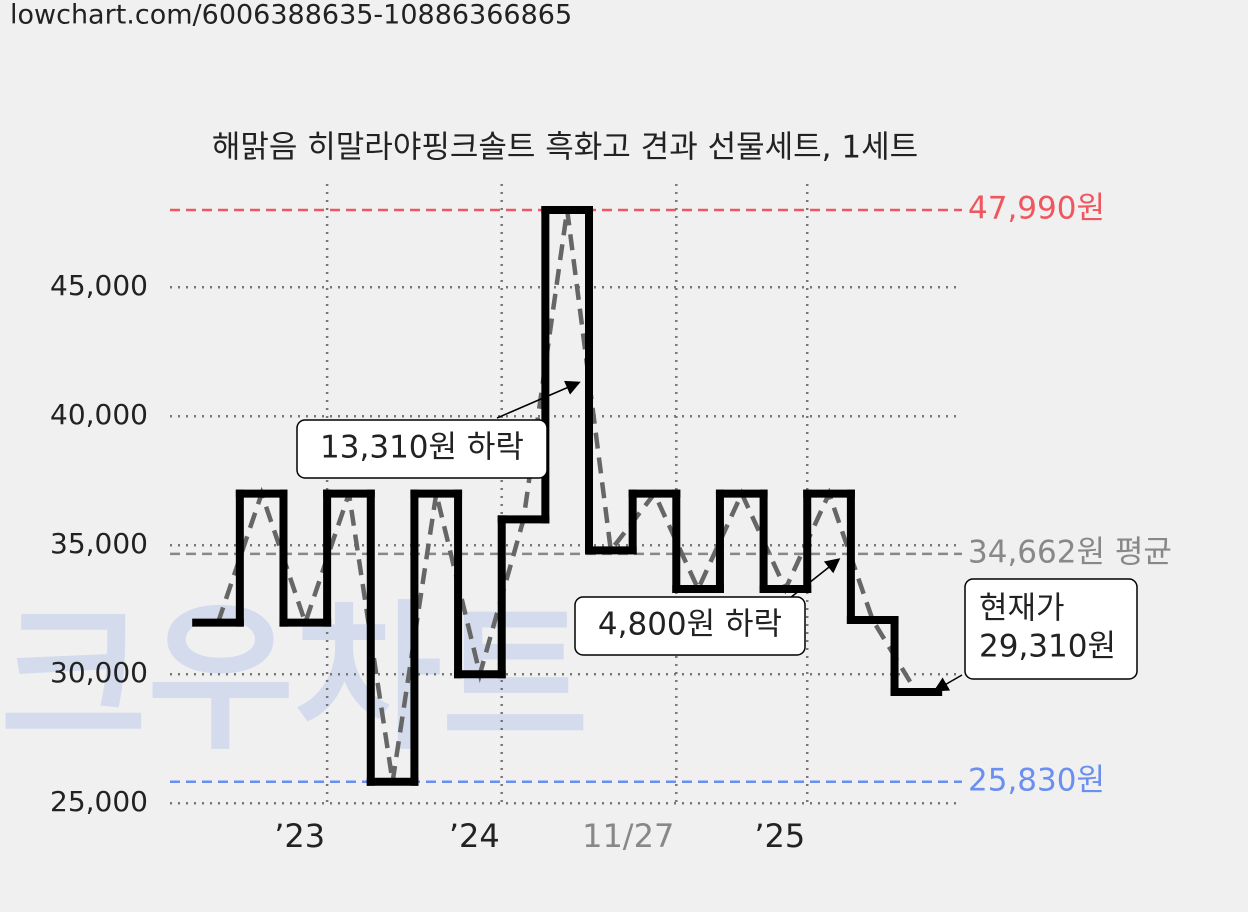 This screenshot has width=1248, height=912. I want to click on chart-title: 해맑음 히말라야핑크솔트 흑화고 견과 선물세트, 1세트, so click(565, 148).